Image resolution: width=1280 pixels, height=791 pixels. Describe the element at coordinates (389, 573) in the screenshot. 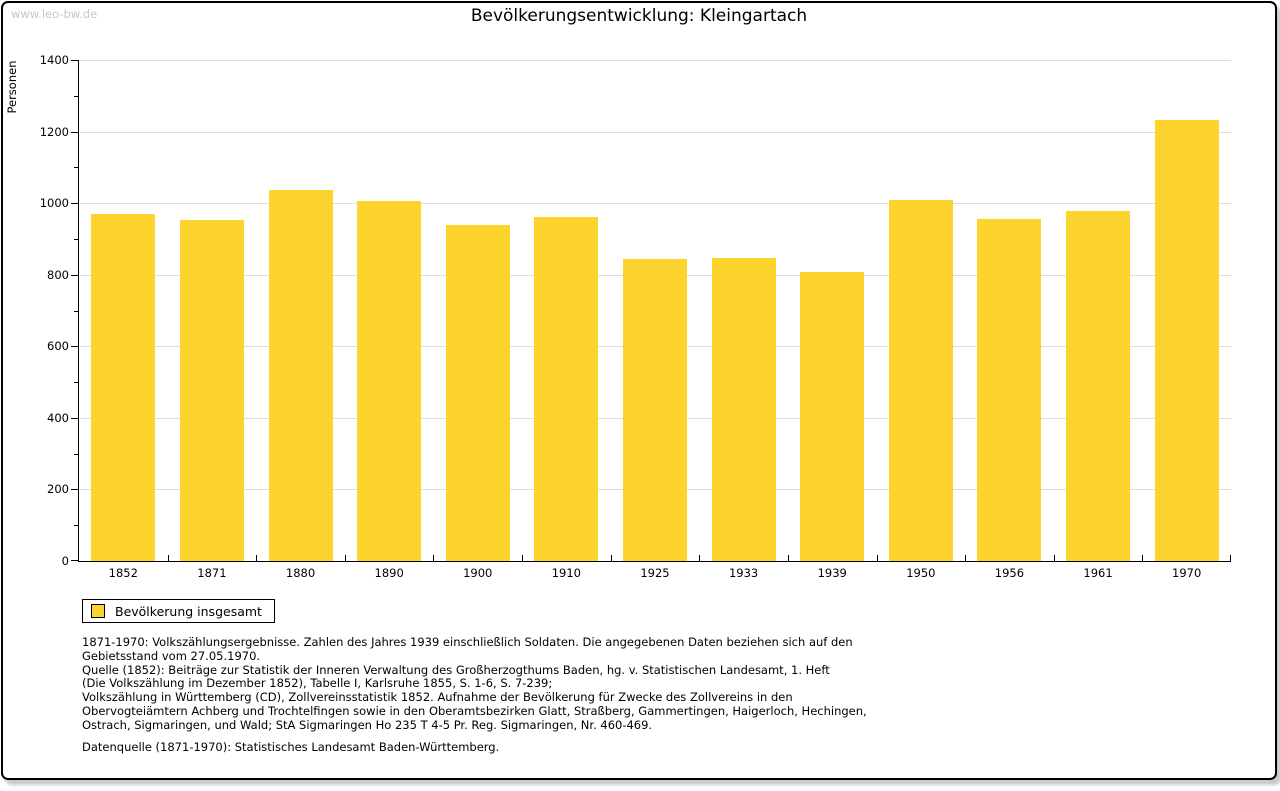

I see `x-tick-label-1890: 1890` at that location.